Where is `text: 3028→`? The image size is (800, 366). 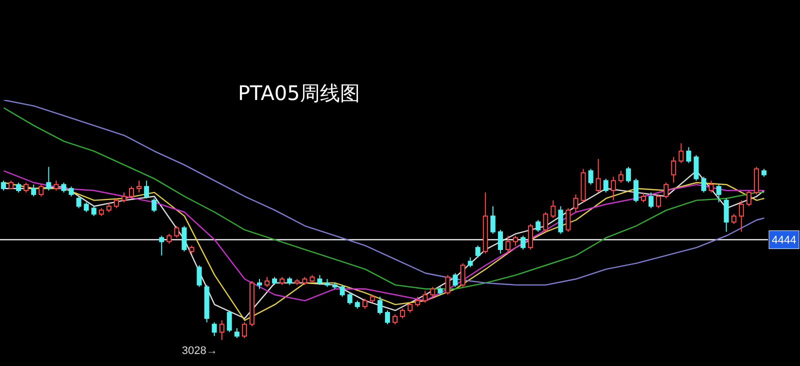 text: 3028→ is located at coordinates (200, 351).